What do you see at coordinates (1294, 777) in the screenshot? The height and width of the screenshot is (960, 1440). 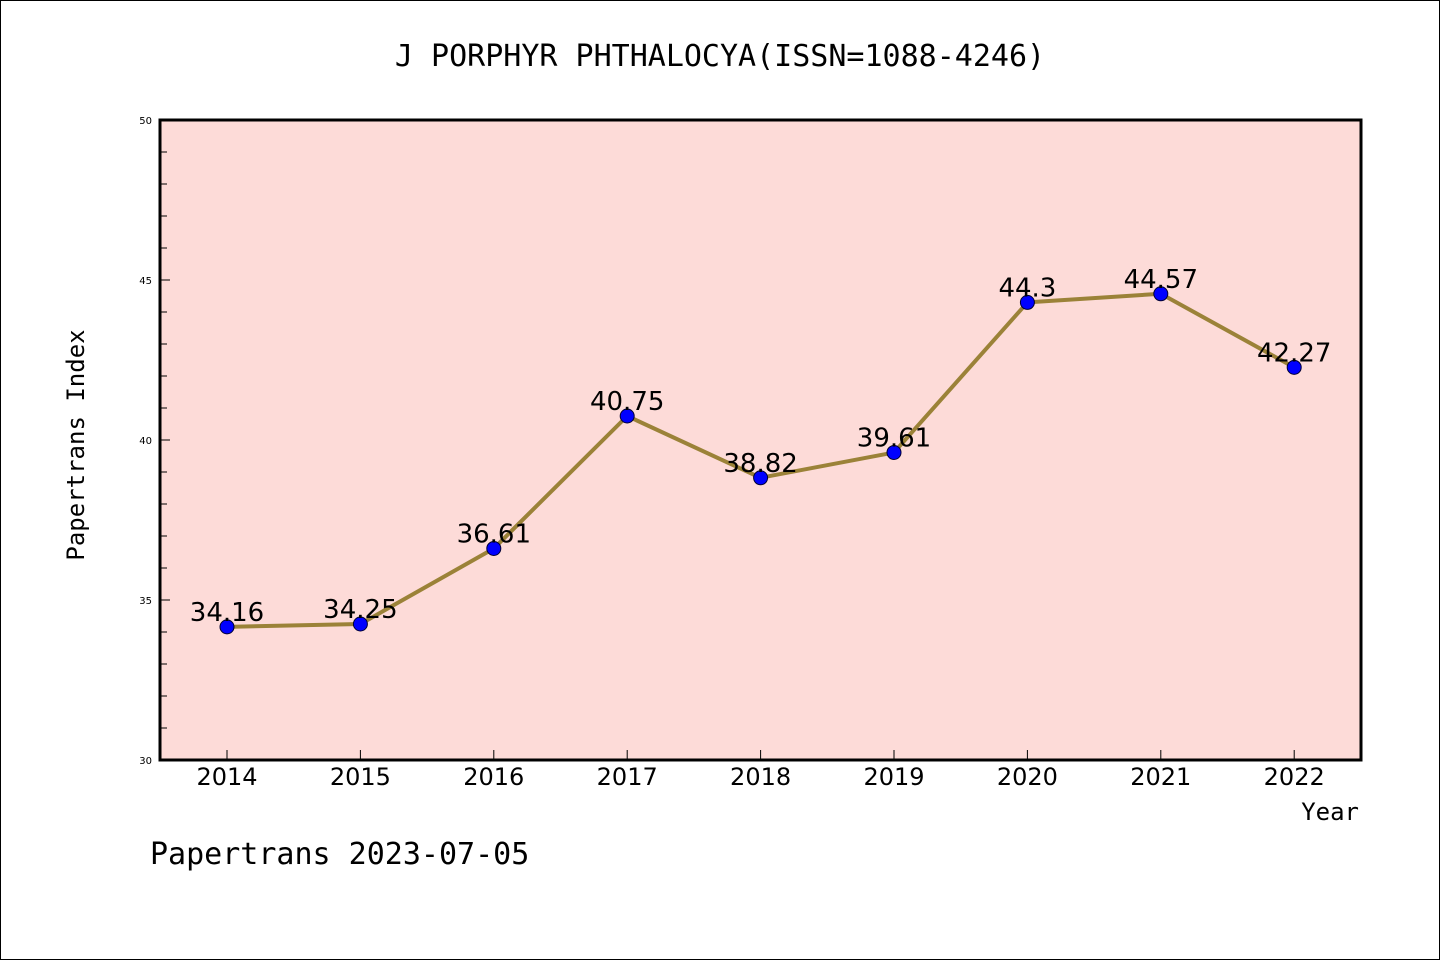 I see `x-tick-label: 2022` at bounding box center [1294, 777].